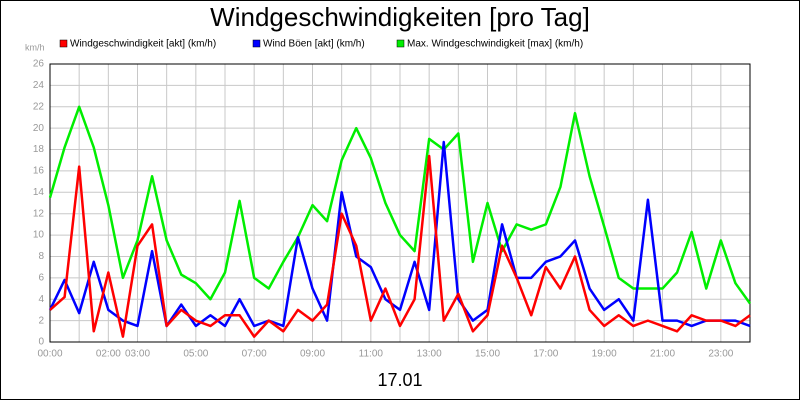  What do you see at coordinates (39, 85) in the screenshot?
I see `y-tick-label: 24` at bounding box center [39, 85].